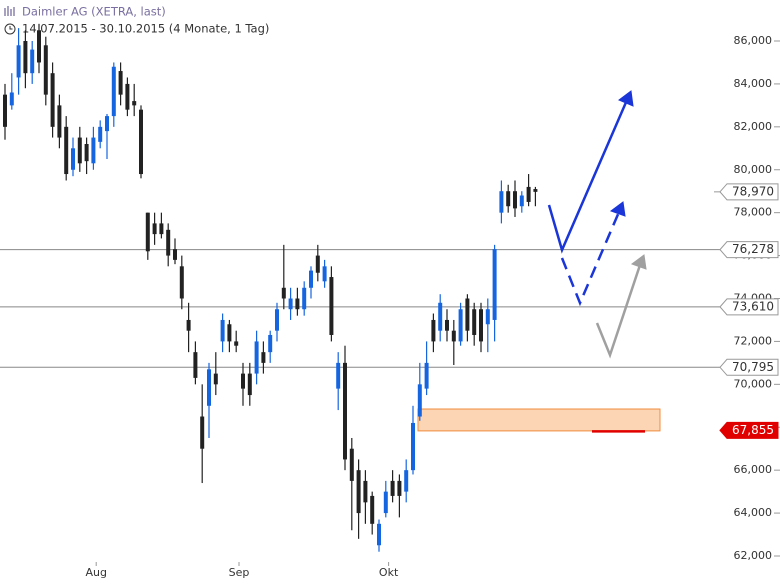 This screenshot has height=585, width=780. What do you see at coordinates (753, 249) in the screenshot?
I see `level-label: 76,278` at bounding box center [753, 249].